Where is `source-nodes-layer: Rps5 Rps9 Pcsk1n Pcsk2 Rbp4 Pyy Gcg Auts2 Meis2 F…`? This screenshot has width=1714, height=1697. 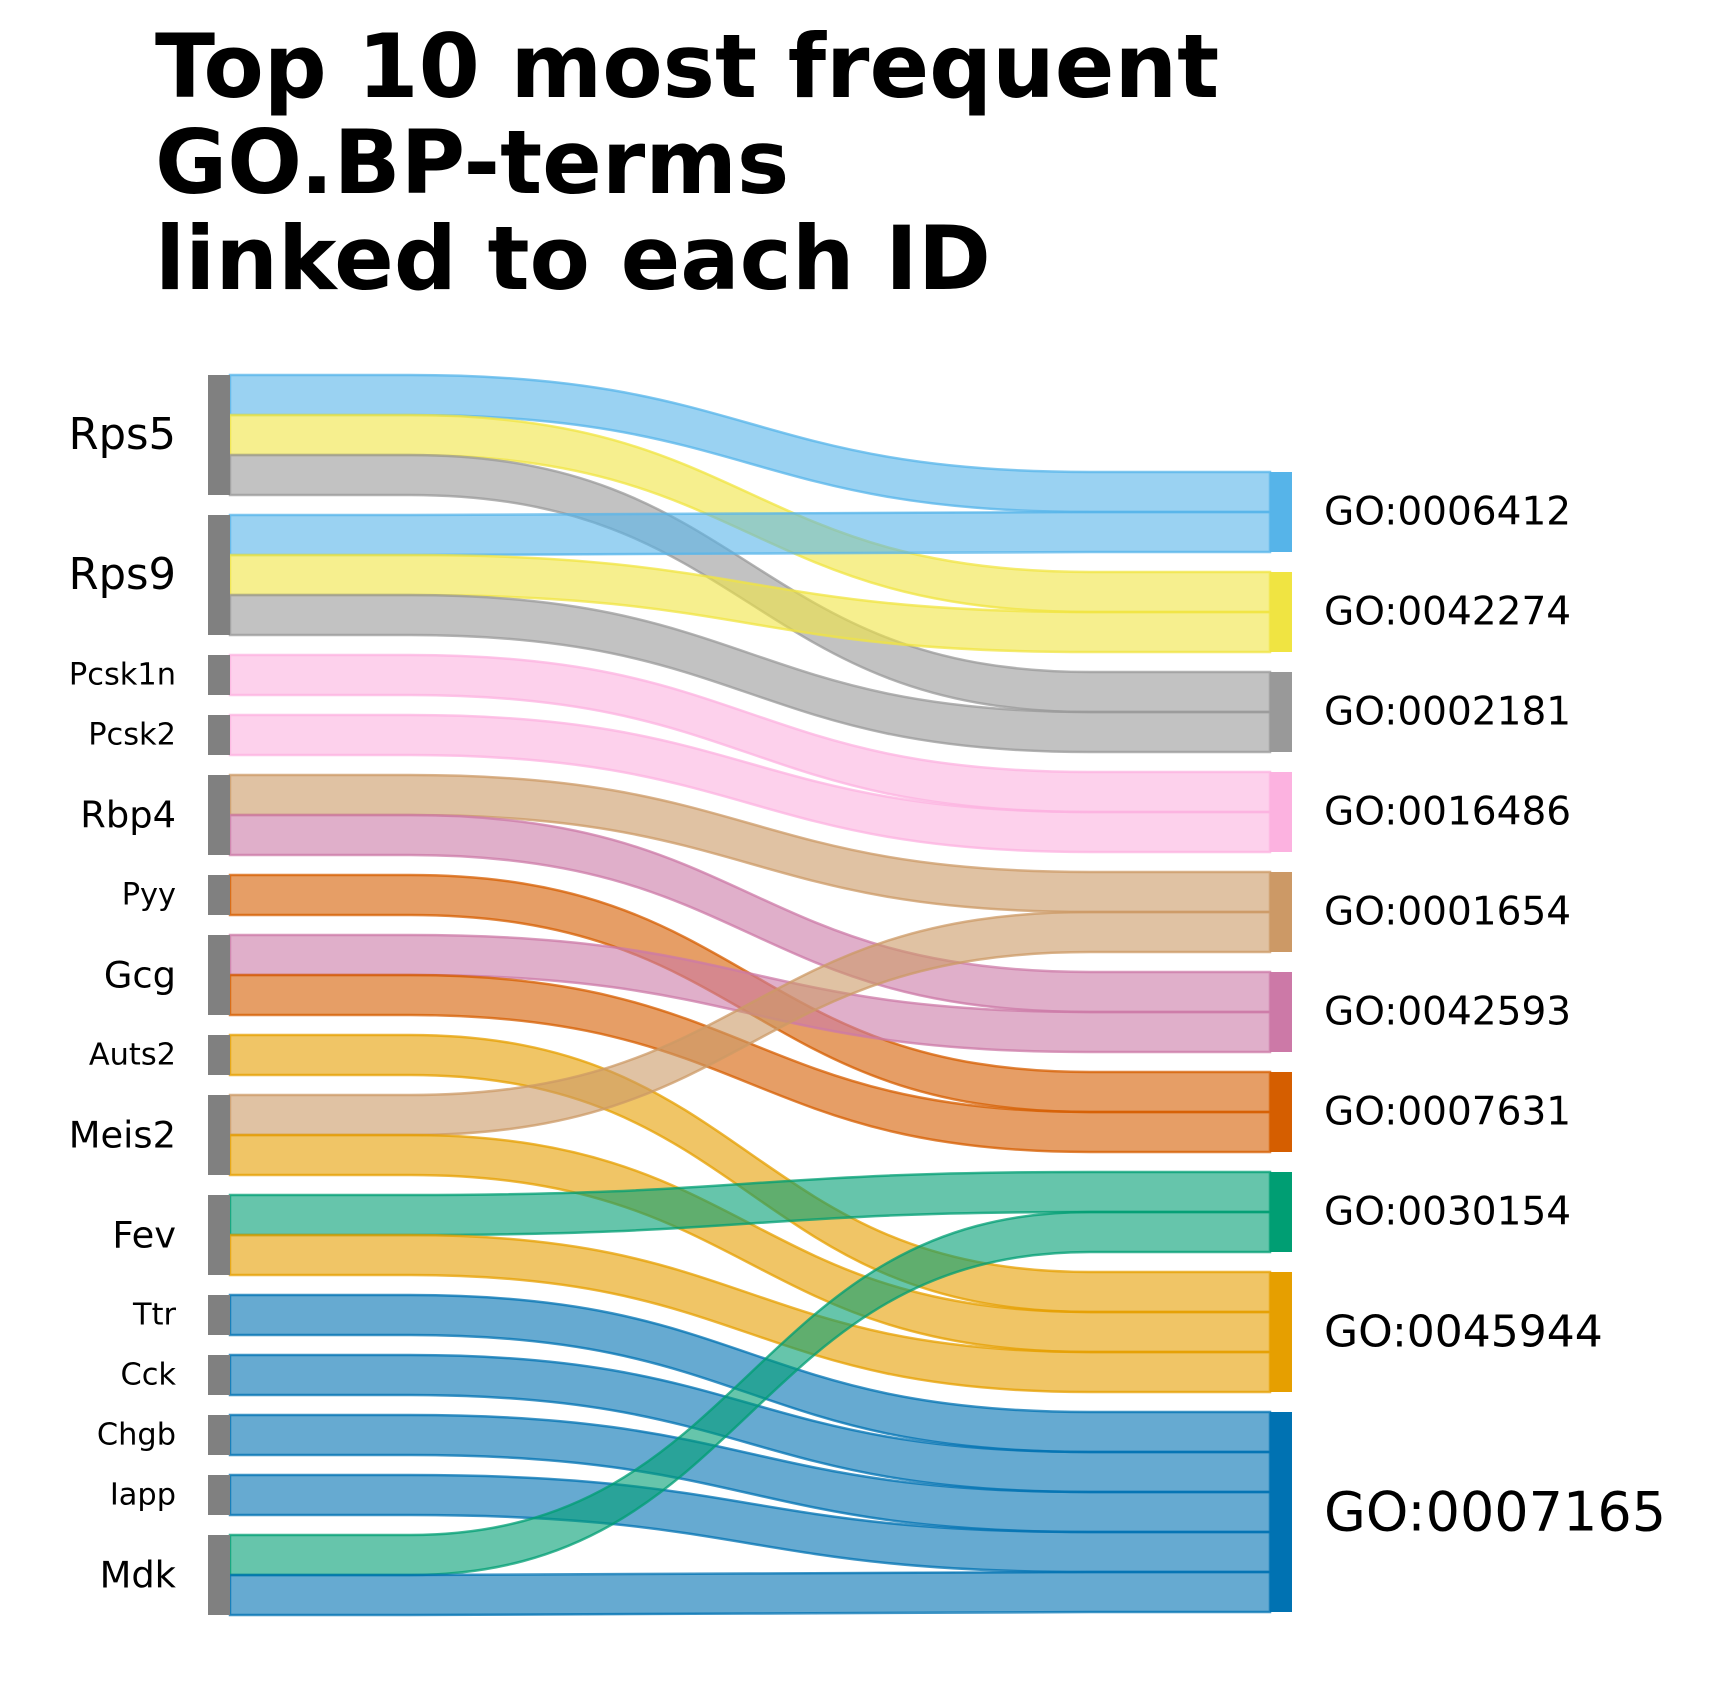
source-nodes-layer: Rps5 Rps9 Pcsk1n Pcsk2 Rbp4 Pyy Gcg Auts2 Meis2 F… is located at coordinates (149, 995).